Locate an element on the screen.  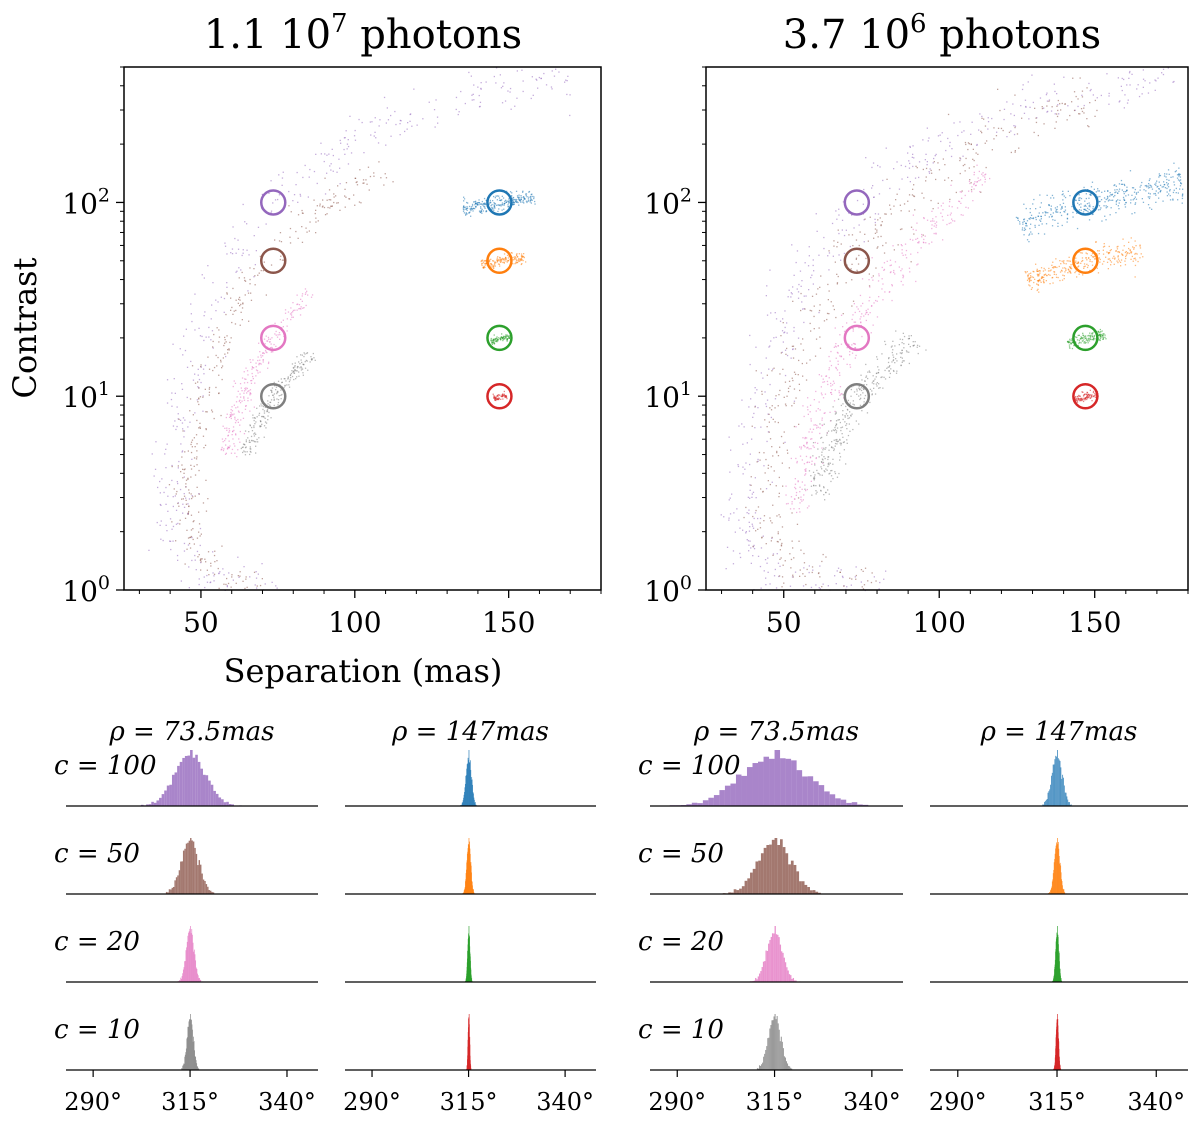
true-position-marker-blue is located at coordinates (499, 202).